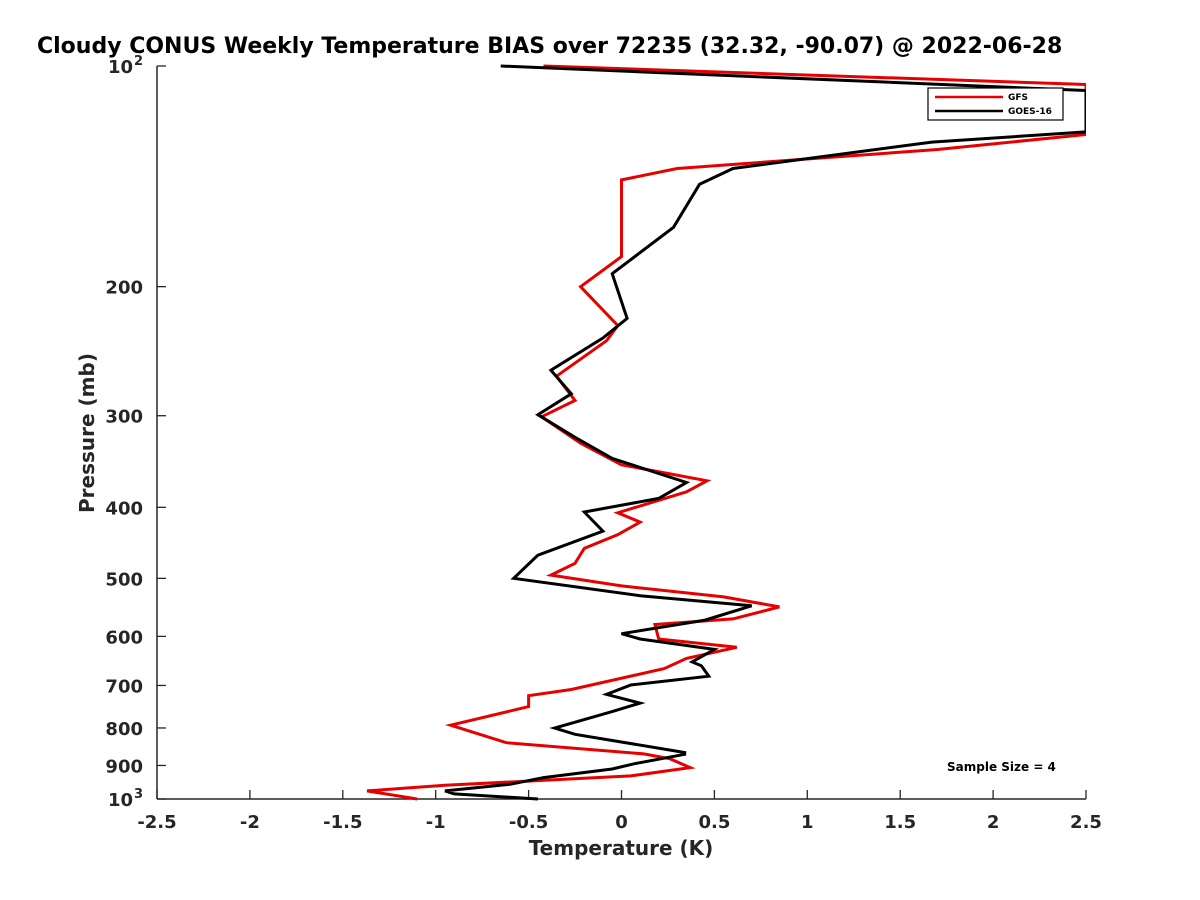 The image size is (1200, 900). I want to click on legend-box, so click(995, 104).